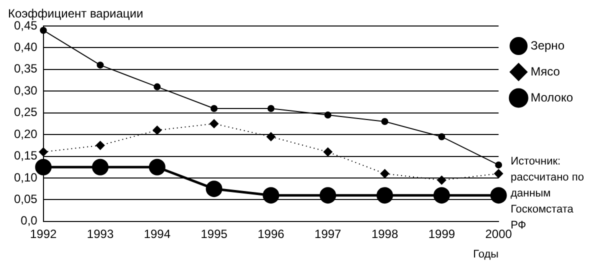 Image resolution: width=597 pixels, height=269 pixels. I want to click on y-tick-label: 0,0, so click(29, 221).